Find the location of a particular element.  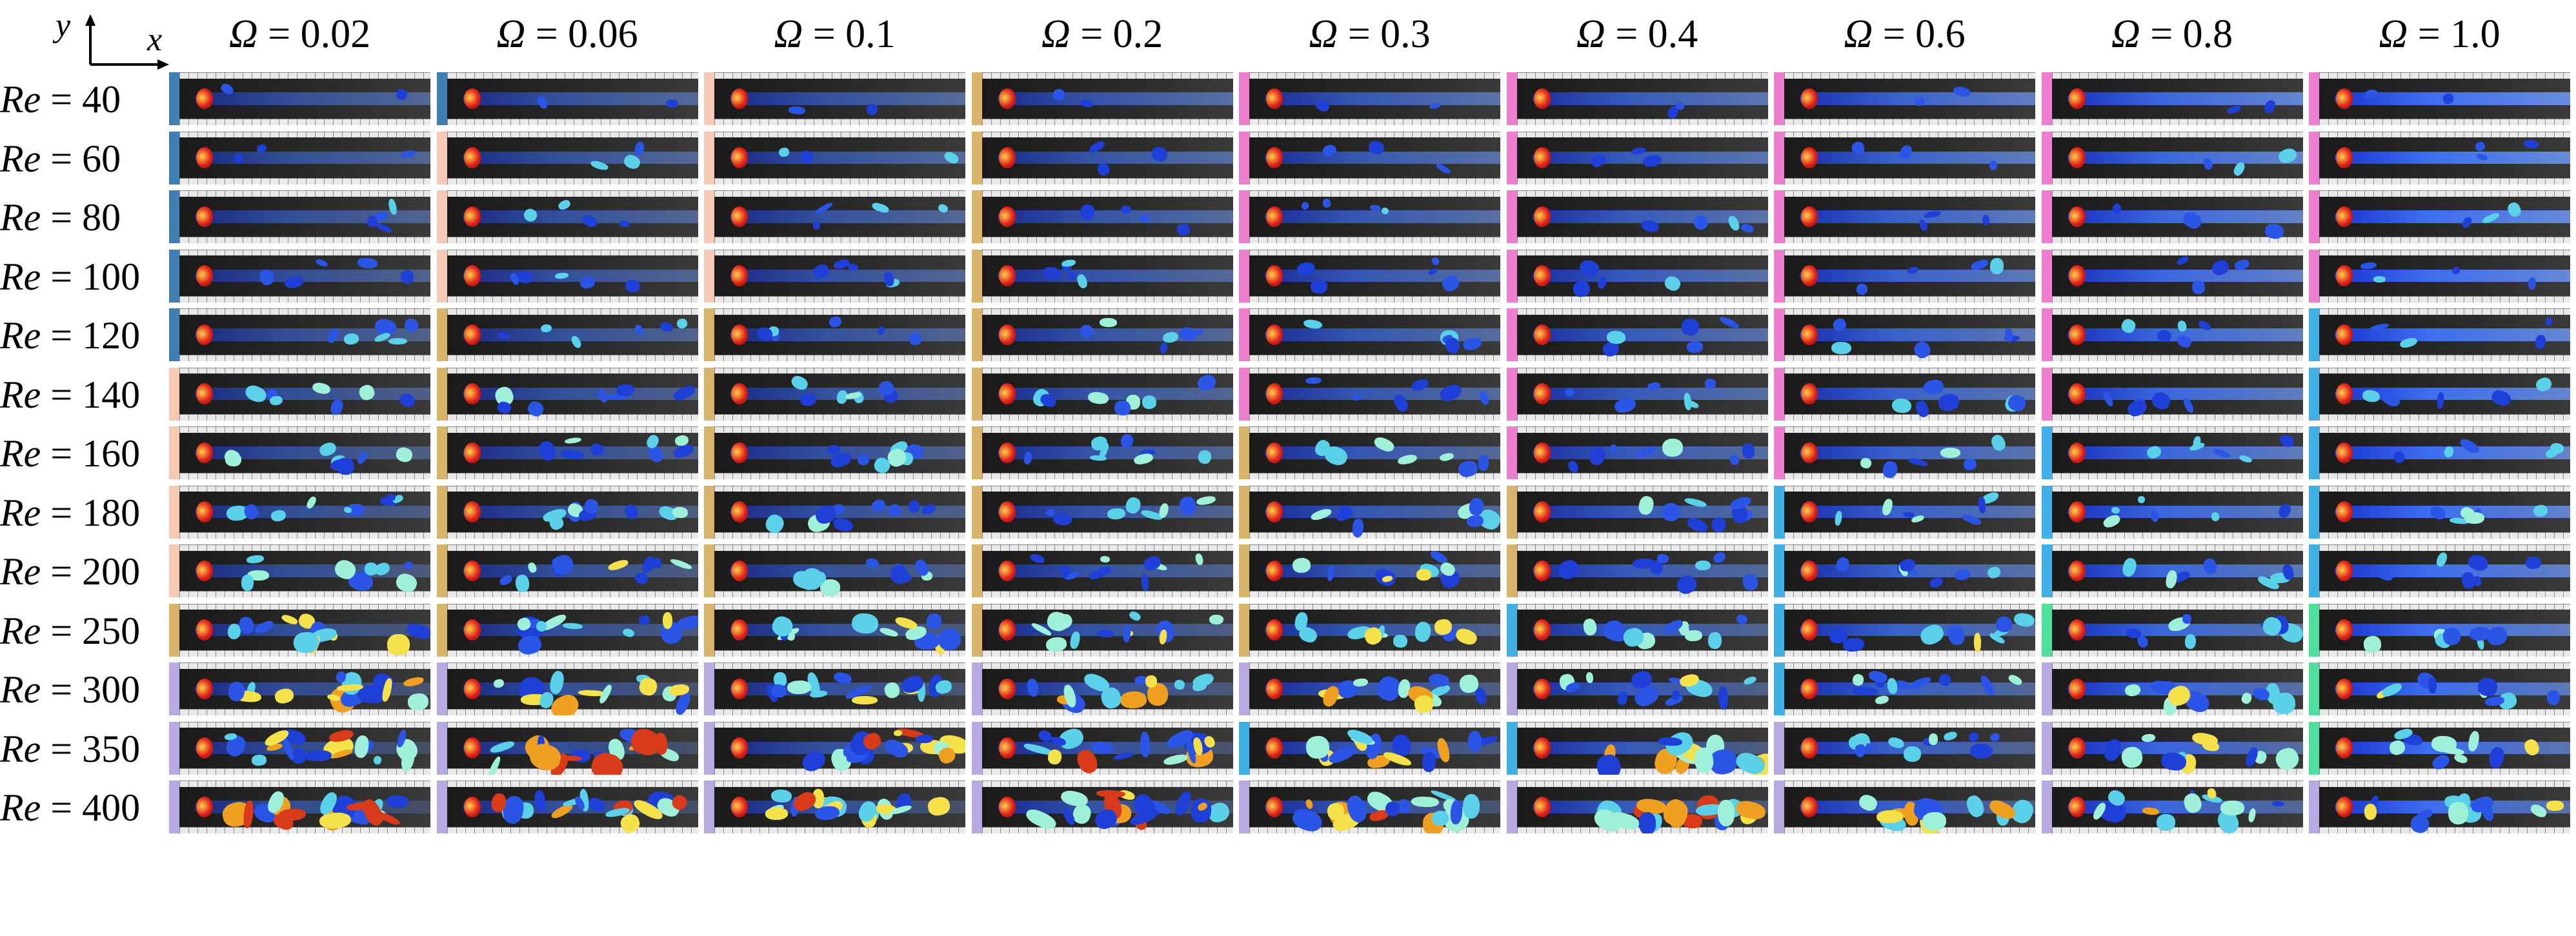

column-header-value: 0.2 is located at coordinates (1137, 34).